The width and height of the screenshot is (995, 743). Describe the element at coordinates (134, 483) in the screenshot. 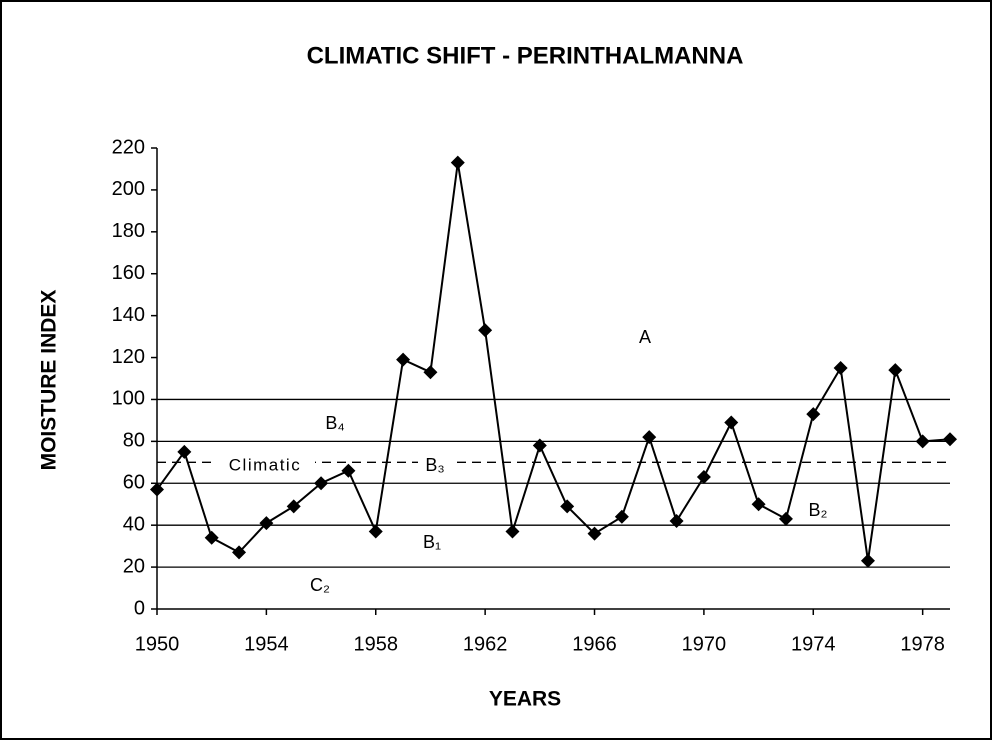

I see `y-tick-label: 60` at that location.